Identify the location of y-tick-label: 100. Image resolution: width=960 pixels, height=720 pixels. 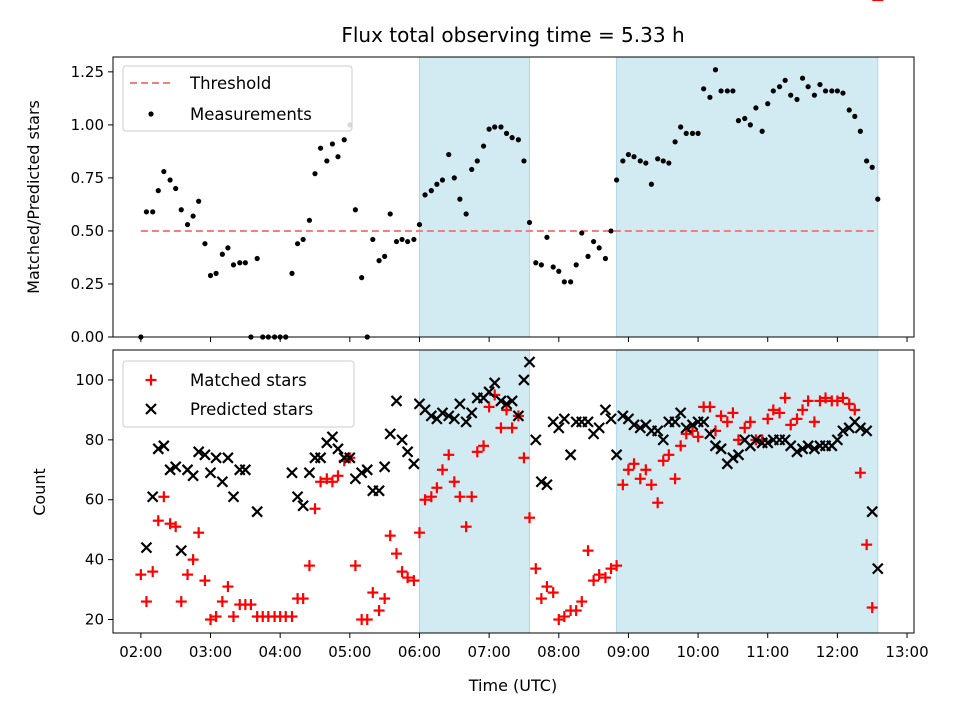
(89, 380).